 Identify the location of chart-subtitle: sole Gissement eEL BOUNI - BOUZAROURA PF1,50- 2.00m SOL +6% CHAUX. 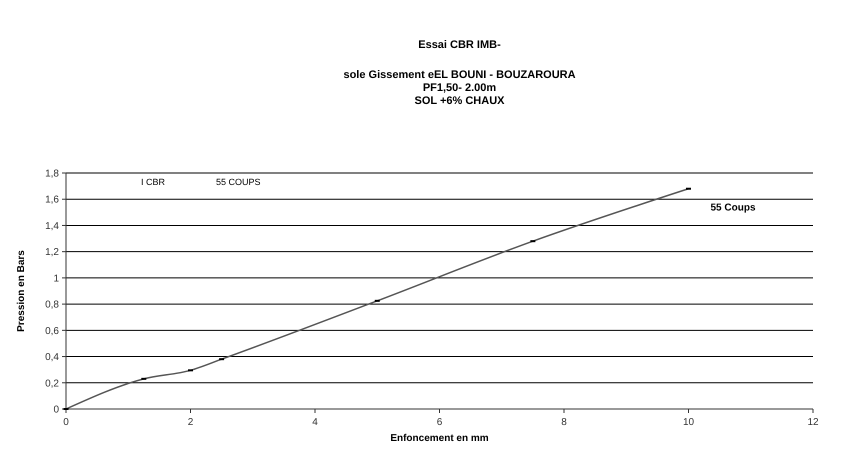
(459, 88).